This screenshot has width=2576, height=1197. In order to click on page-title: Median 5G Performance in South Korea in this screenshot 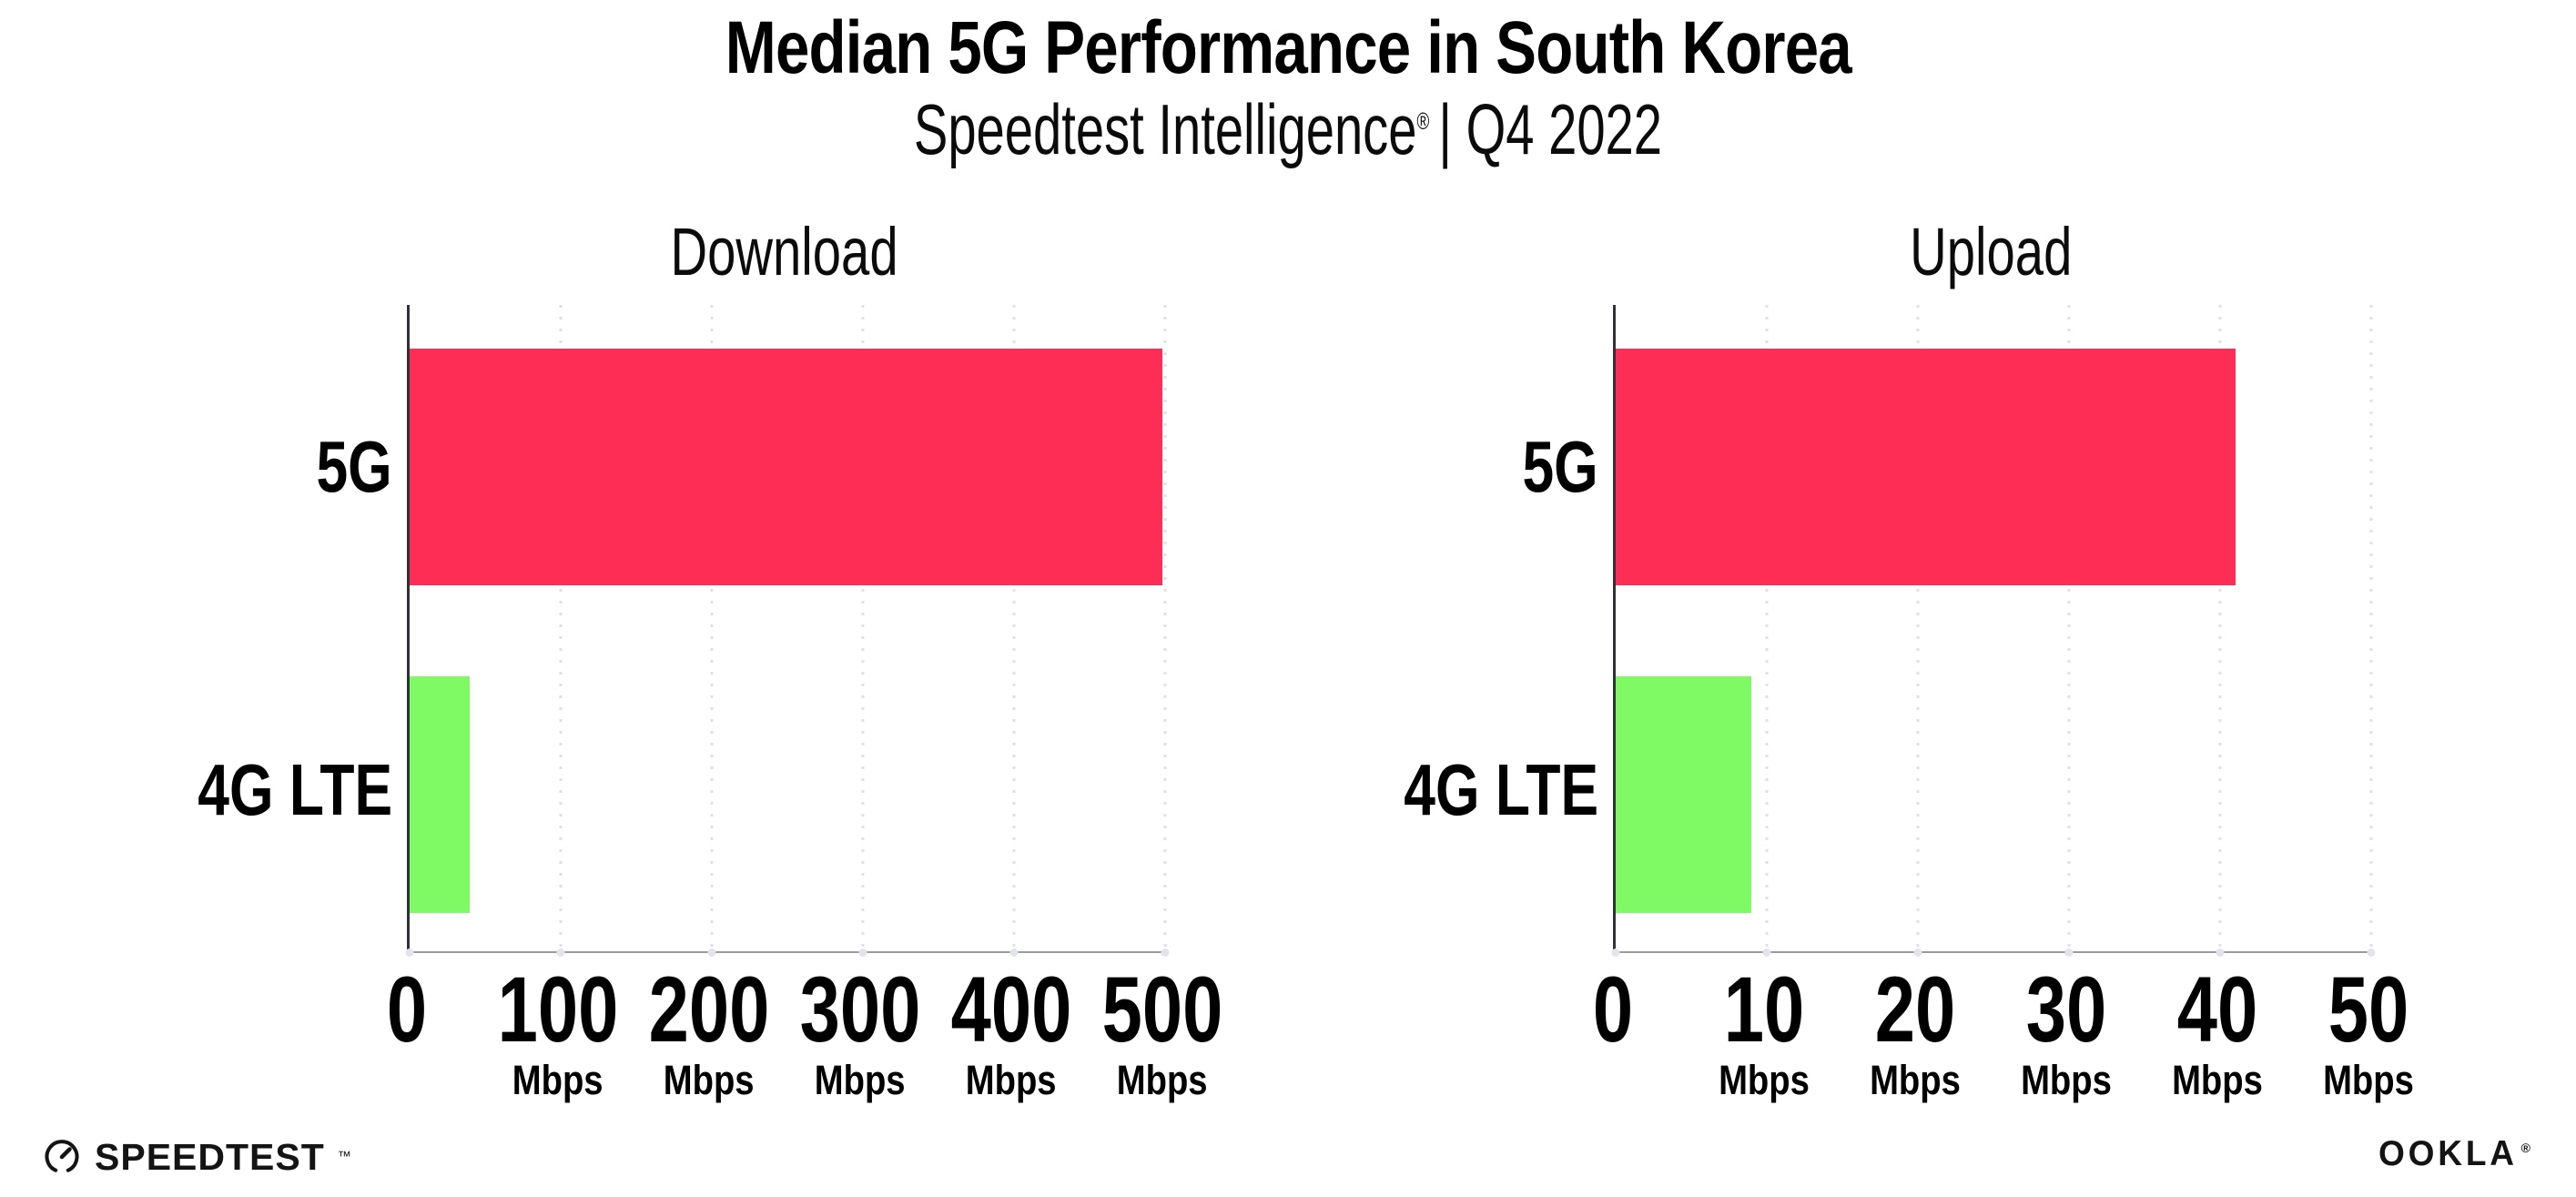, I will do `click(1288, 48)`.